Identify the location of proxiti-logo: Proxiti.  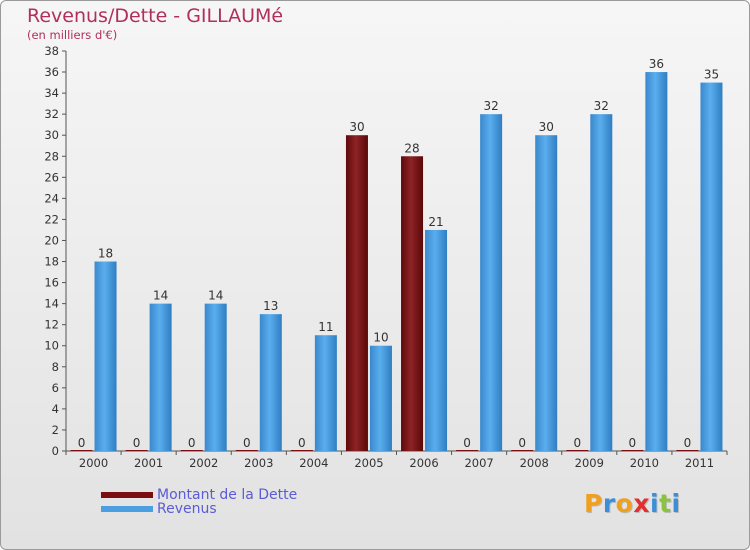
(632, 503).